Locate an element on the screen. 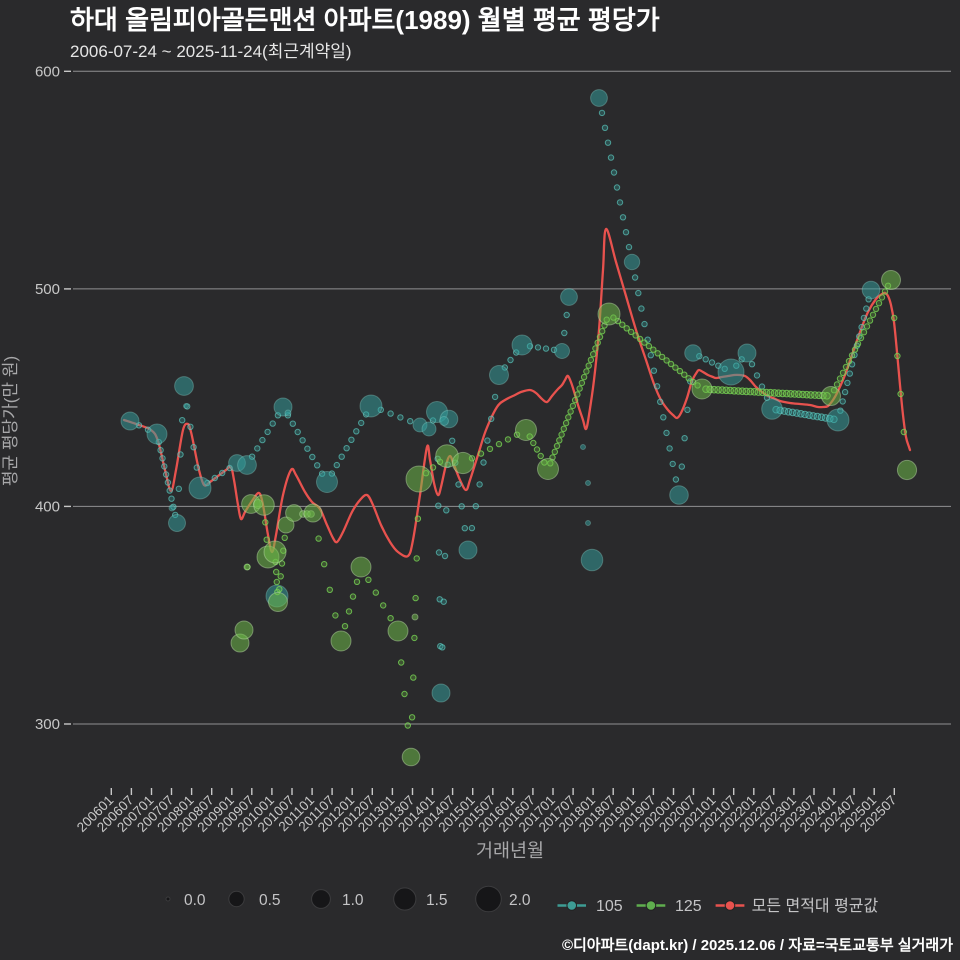  svg-text: 1.0 is located at coordinates (353, 900).